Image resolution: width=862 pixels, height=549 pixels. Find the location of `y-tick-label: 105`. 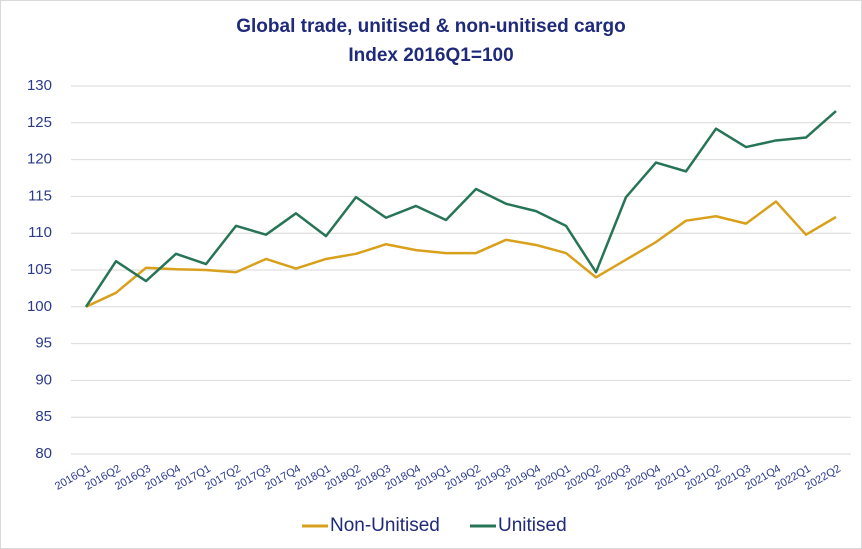

y-tick-label: 105 is located at coordinates (39, 269).